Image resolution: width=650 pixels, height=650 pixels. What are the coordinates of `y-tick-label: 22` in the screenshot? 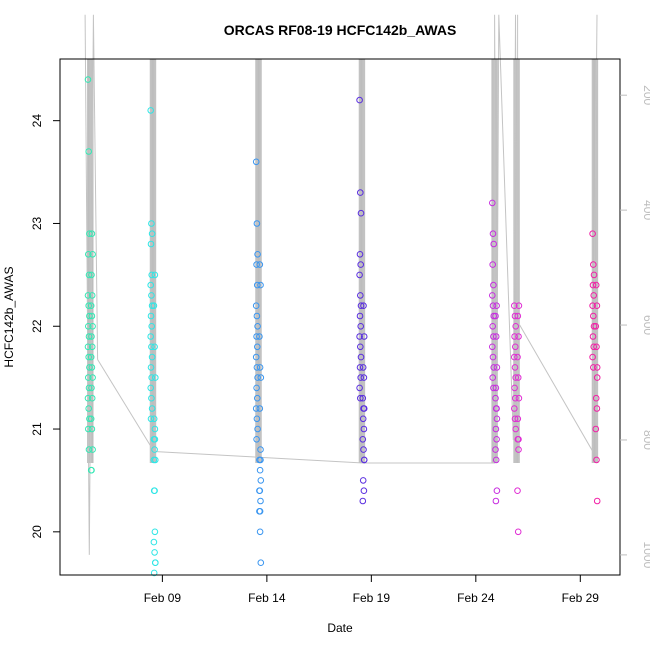 It's located at (37, 326).